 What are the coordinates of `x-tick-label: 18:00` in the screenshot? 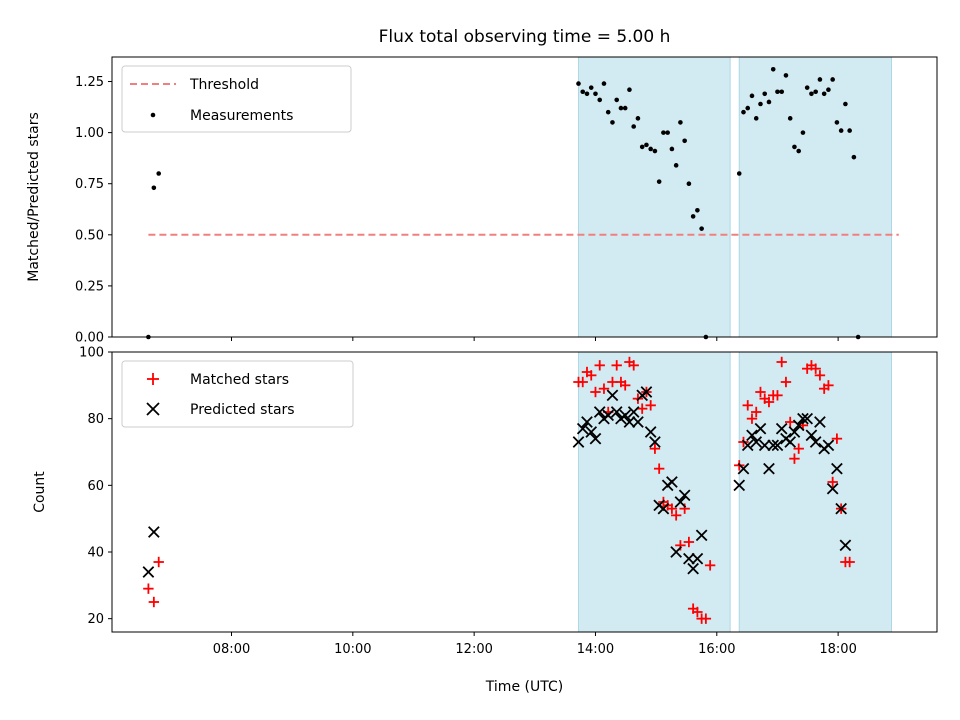 It's located at (837, 649).